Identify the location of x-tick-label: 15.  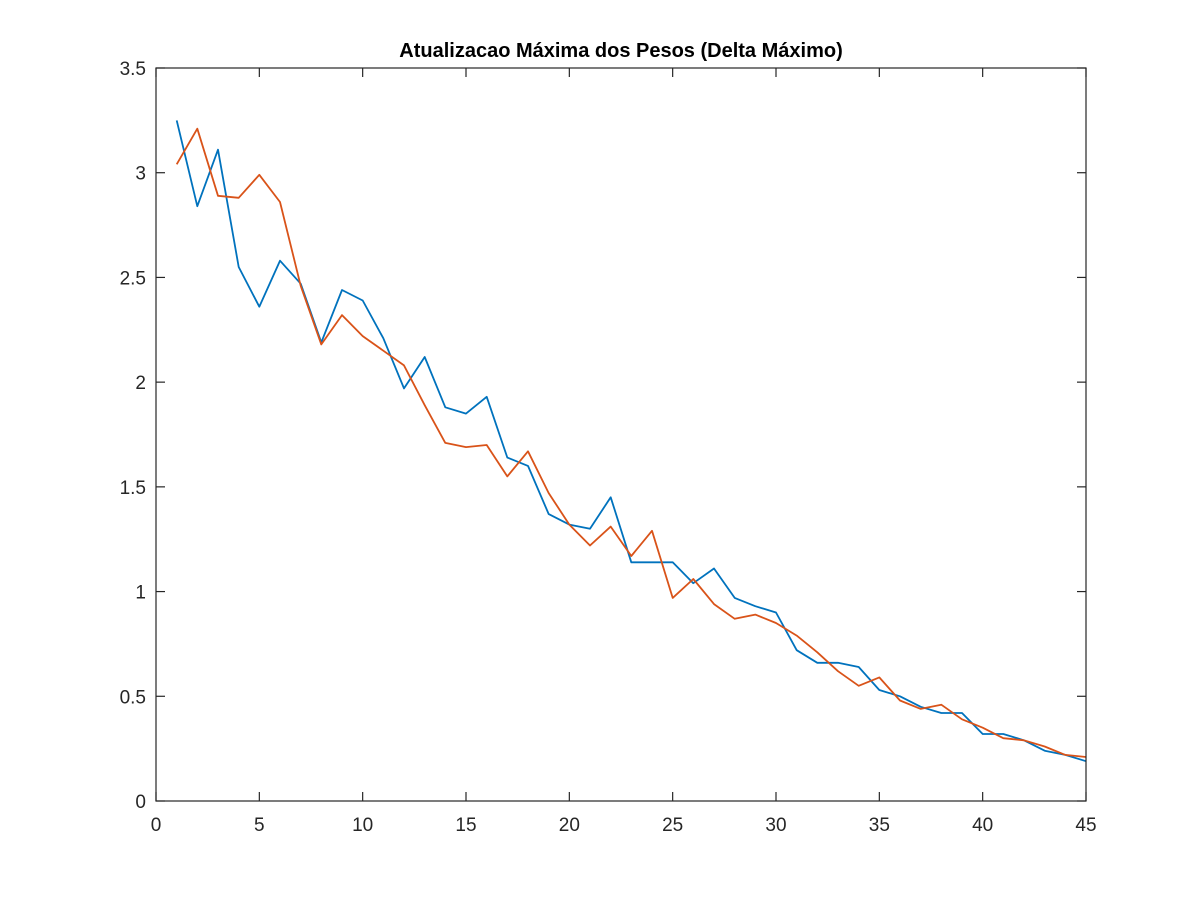
(465, 825).